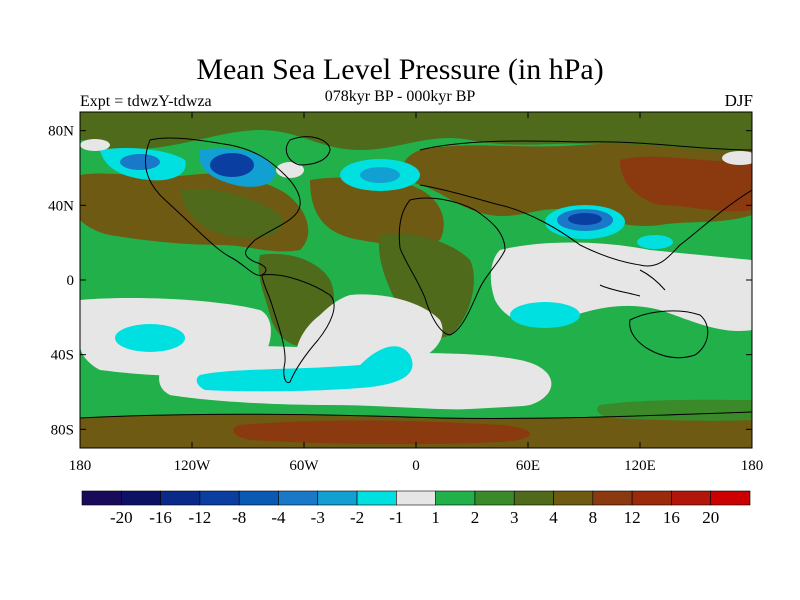  Describe the element at coordinates (475, 517) in the screenshot. I see `colorbar-label: 2` at that location.